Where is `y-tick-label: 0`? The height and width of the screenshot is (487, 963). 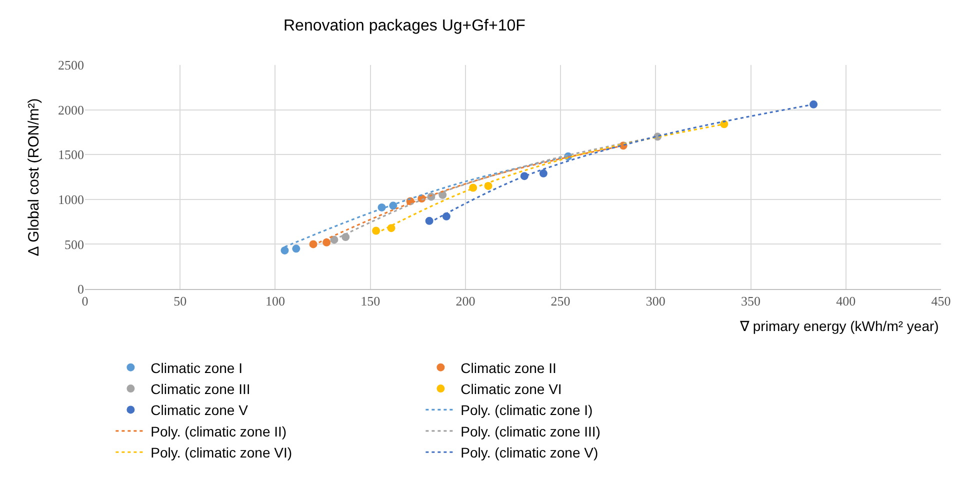 y-tick-label: 0 is located at coordinates (81, 289).